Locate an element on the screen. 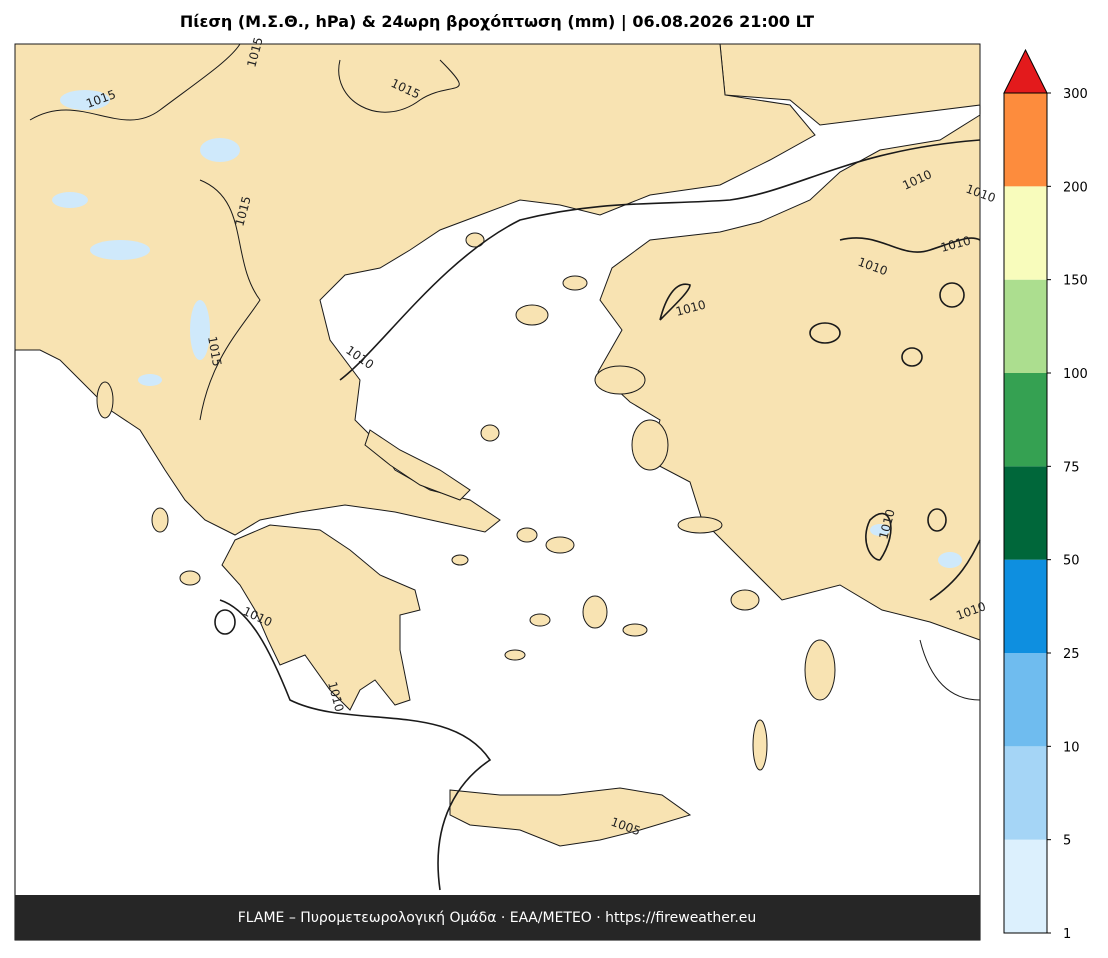  contour-label: 1015 is located at coordinates (214, 351).